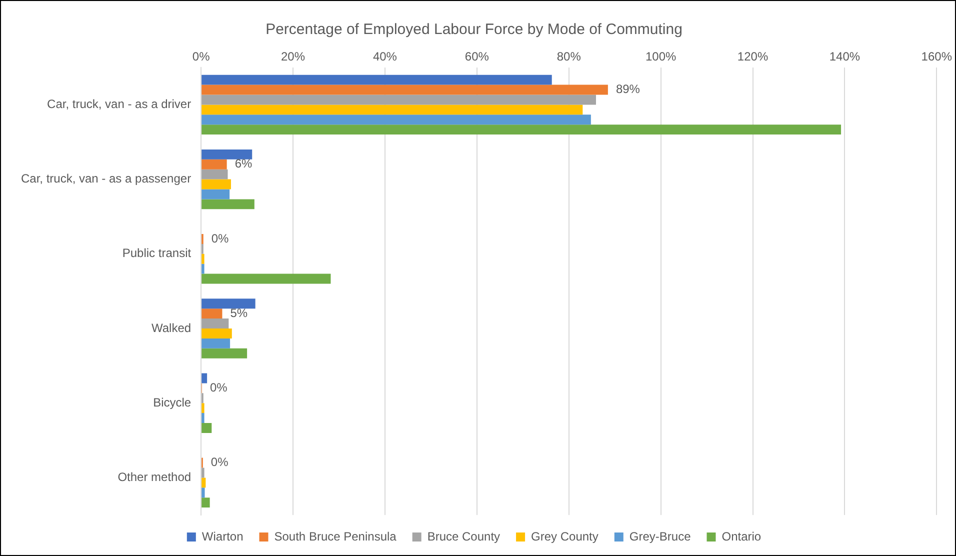 The image size is (956, 556). I want to click on data-label: 6%, so click(243, 163).